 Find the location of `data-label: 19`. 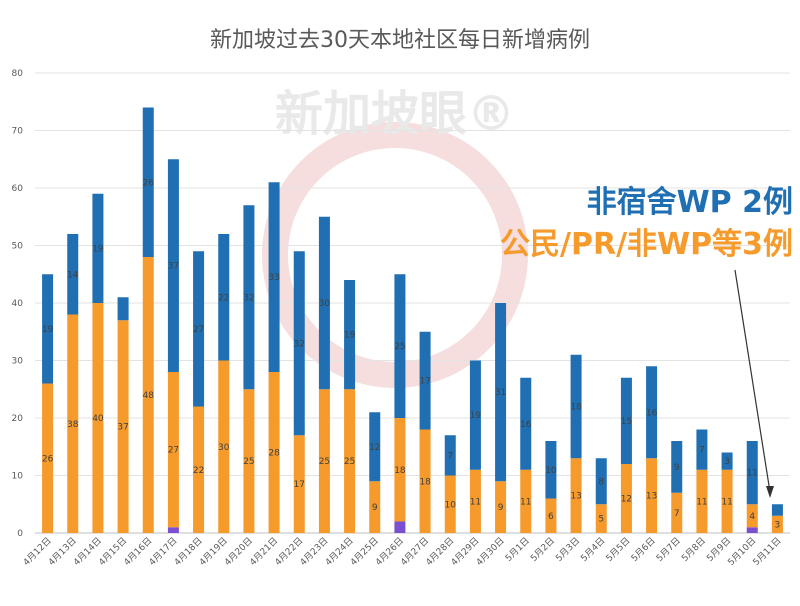

data-label: 19 is located at coordinates (350, 336).